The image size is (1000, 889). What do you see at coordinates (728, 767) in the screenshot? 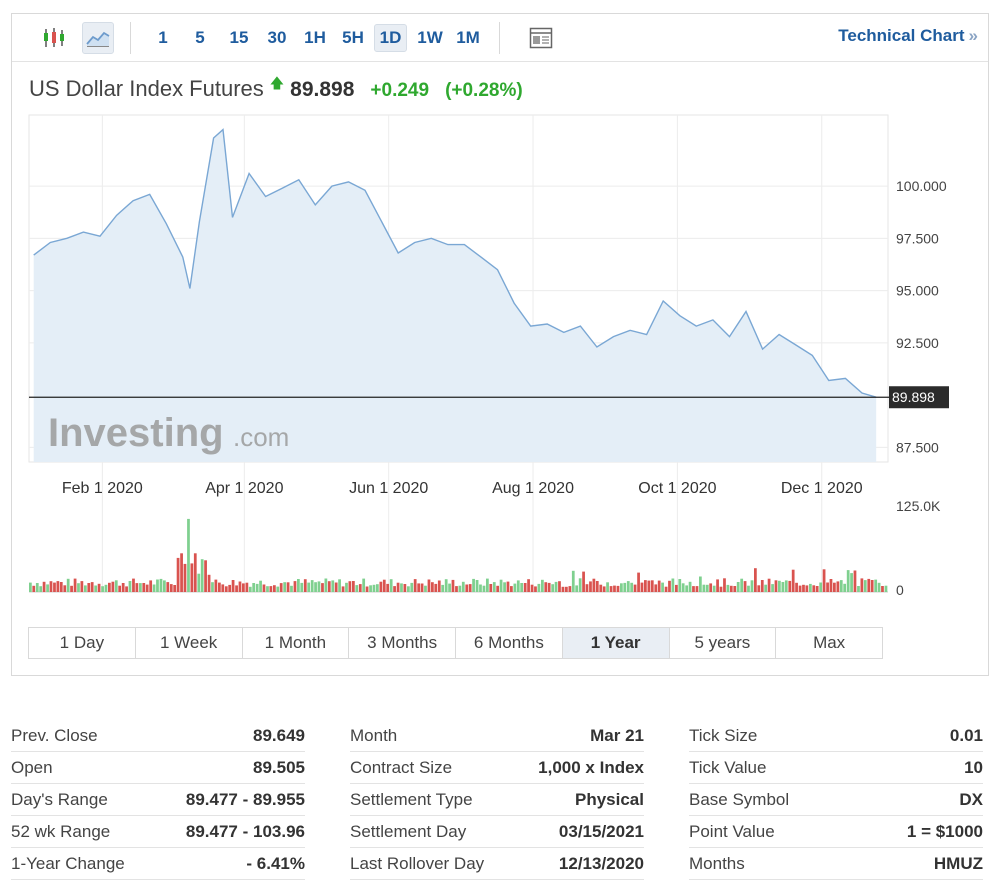
I see `stat-label: Tick Value` at bounding box center [728, 767].